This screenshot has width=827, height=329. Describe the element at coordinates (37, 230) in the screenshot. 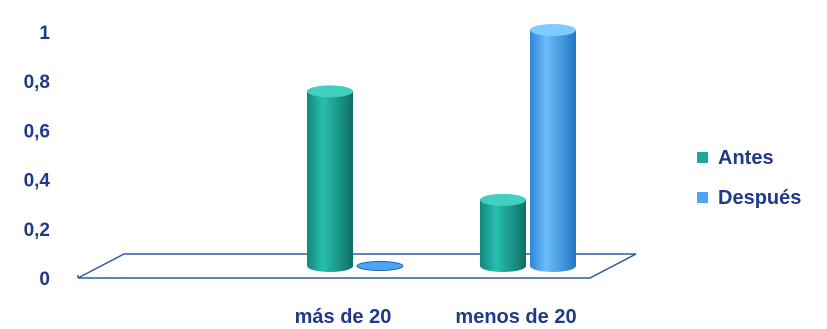

I see `y-tick-label: 0,2` at that location.